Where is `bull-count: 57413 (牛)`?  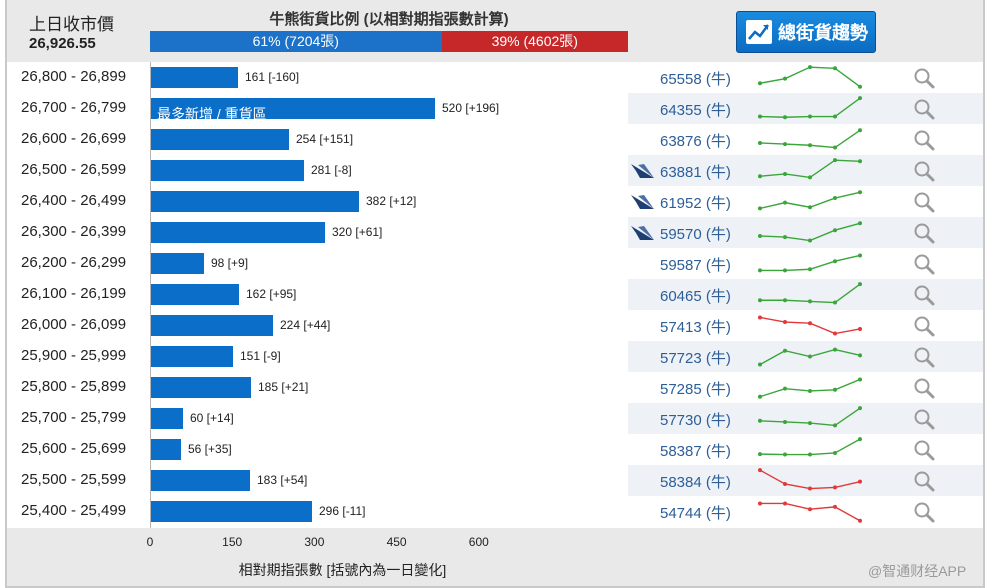 bull-count: 57413 (牛) is located at coordinates (695, 327).